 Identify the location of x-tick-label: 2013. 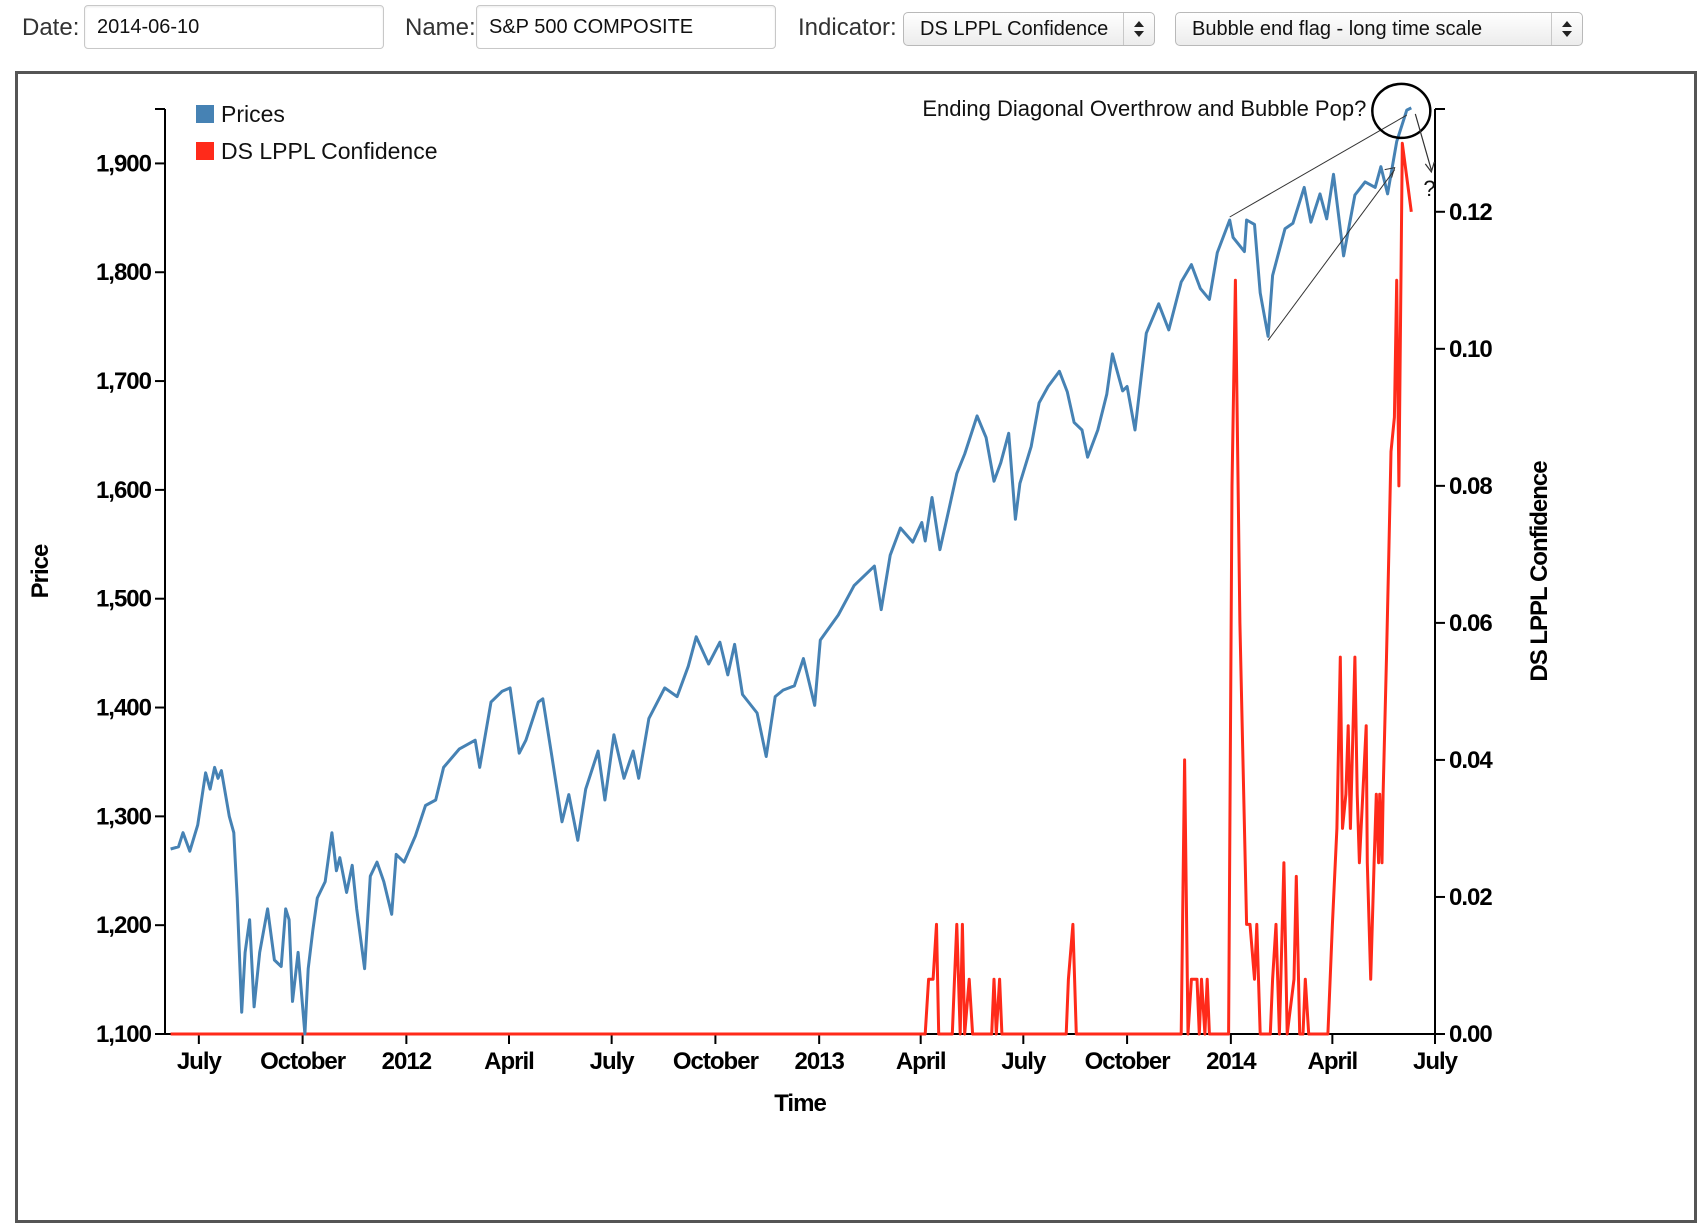
(819, 1061).